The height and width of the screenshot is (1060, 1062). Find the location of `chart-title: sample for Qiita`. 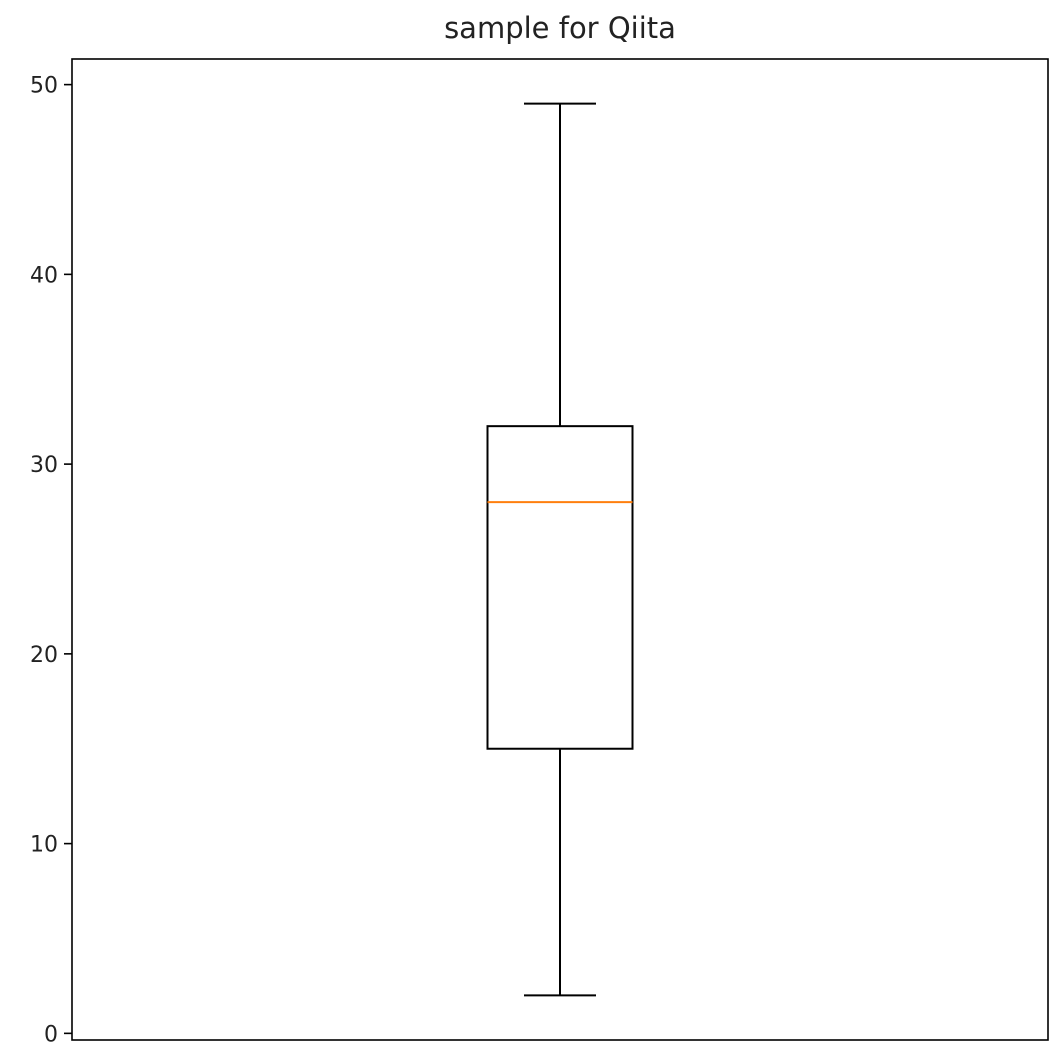

chart-title: sample for Qiita is located at coordinates (560, 28).